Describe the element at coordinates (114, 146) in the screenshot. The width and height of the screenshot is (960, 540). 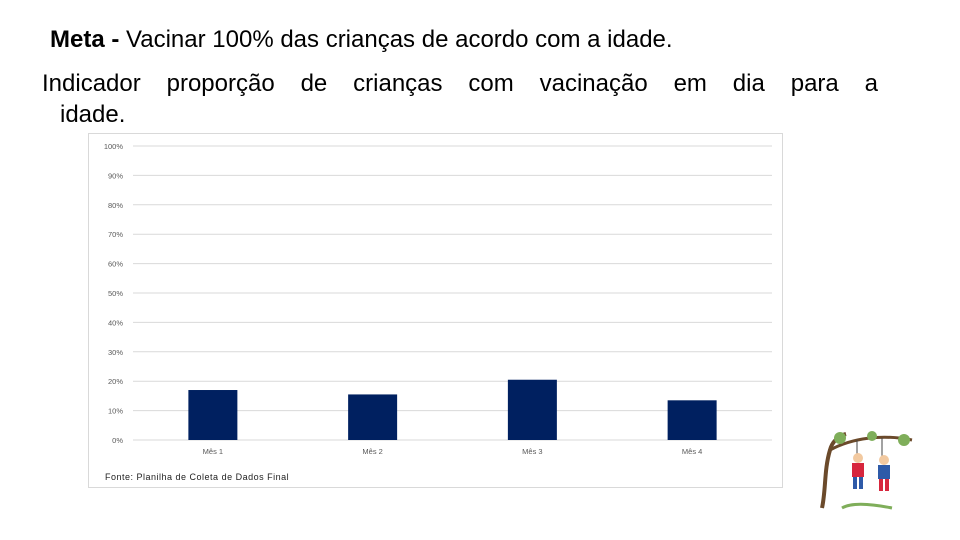
I see `y-tick-label: 100%` at that location.